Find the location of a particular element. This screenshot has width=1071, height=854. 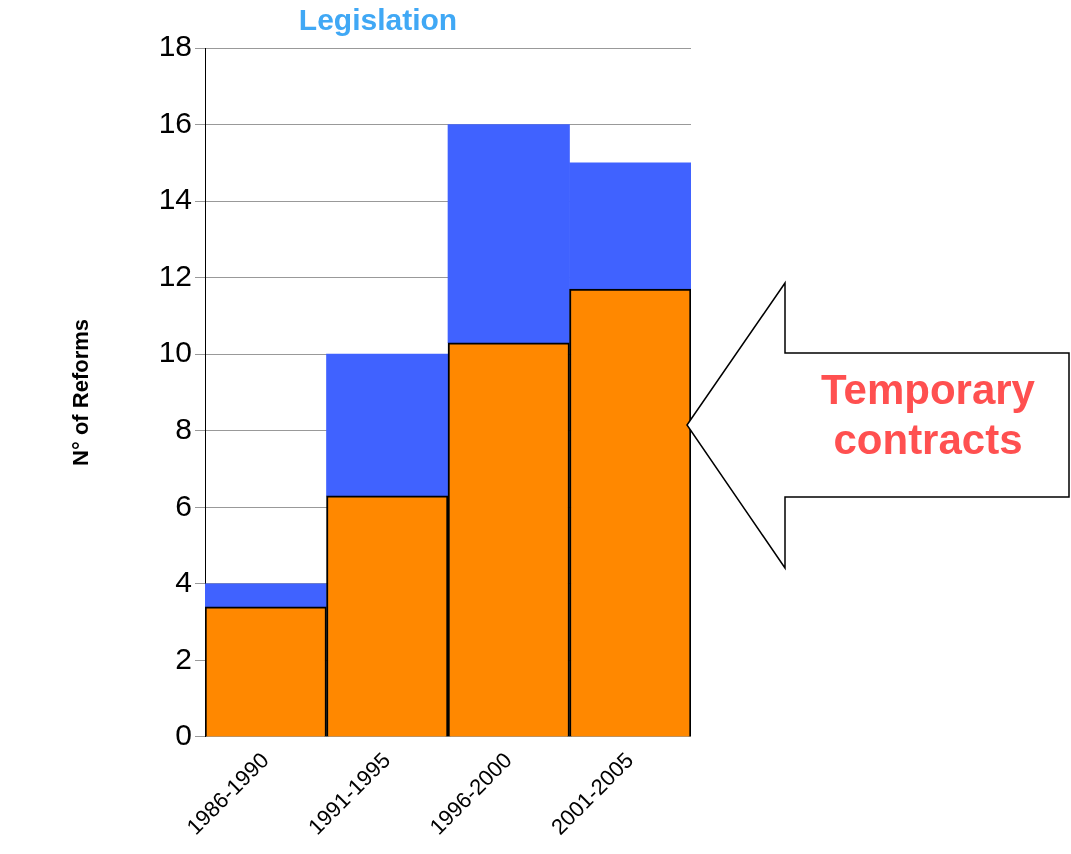

y-axis-title: N° of Reforms is located at coordinates (81, 392).